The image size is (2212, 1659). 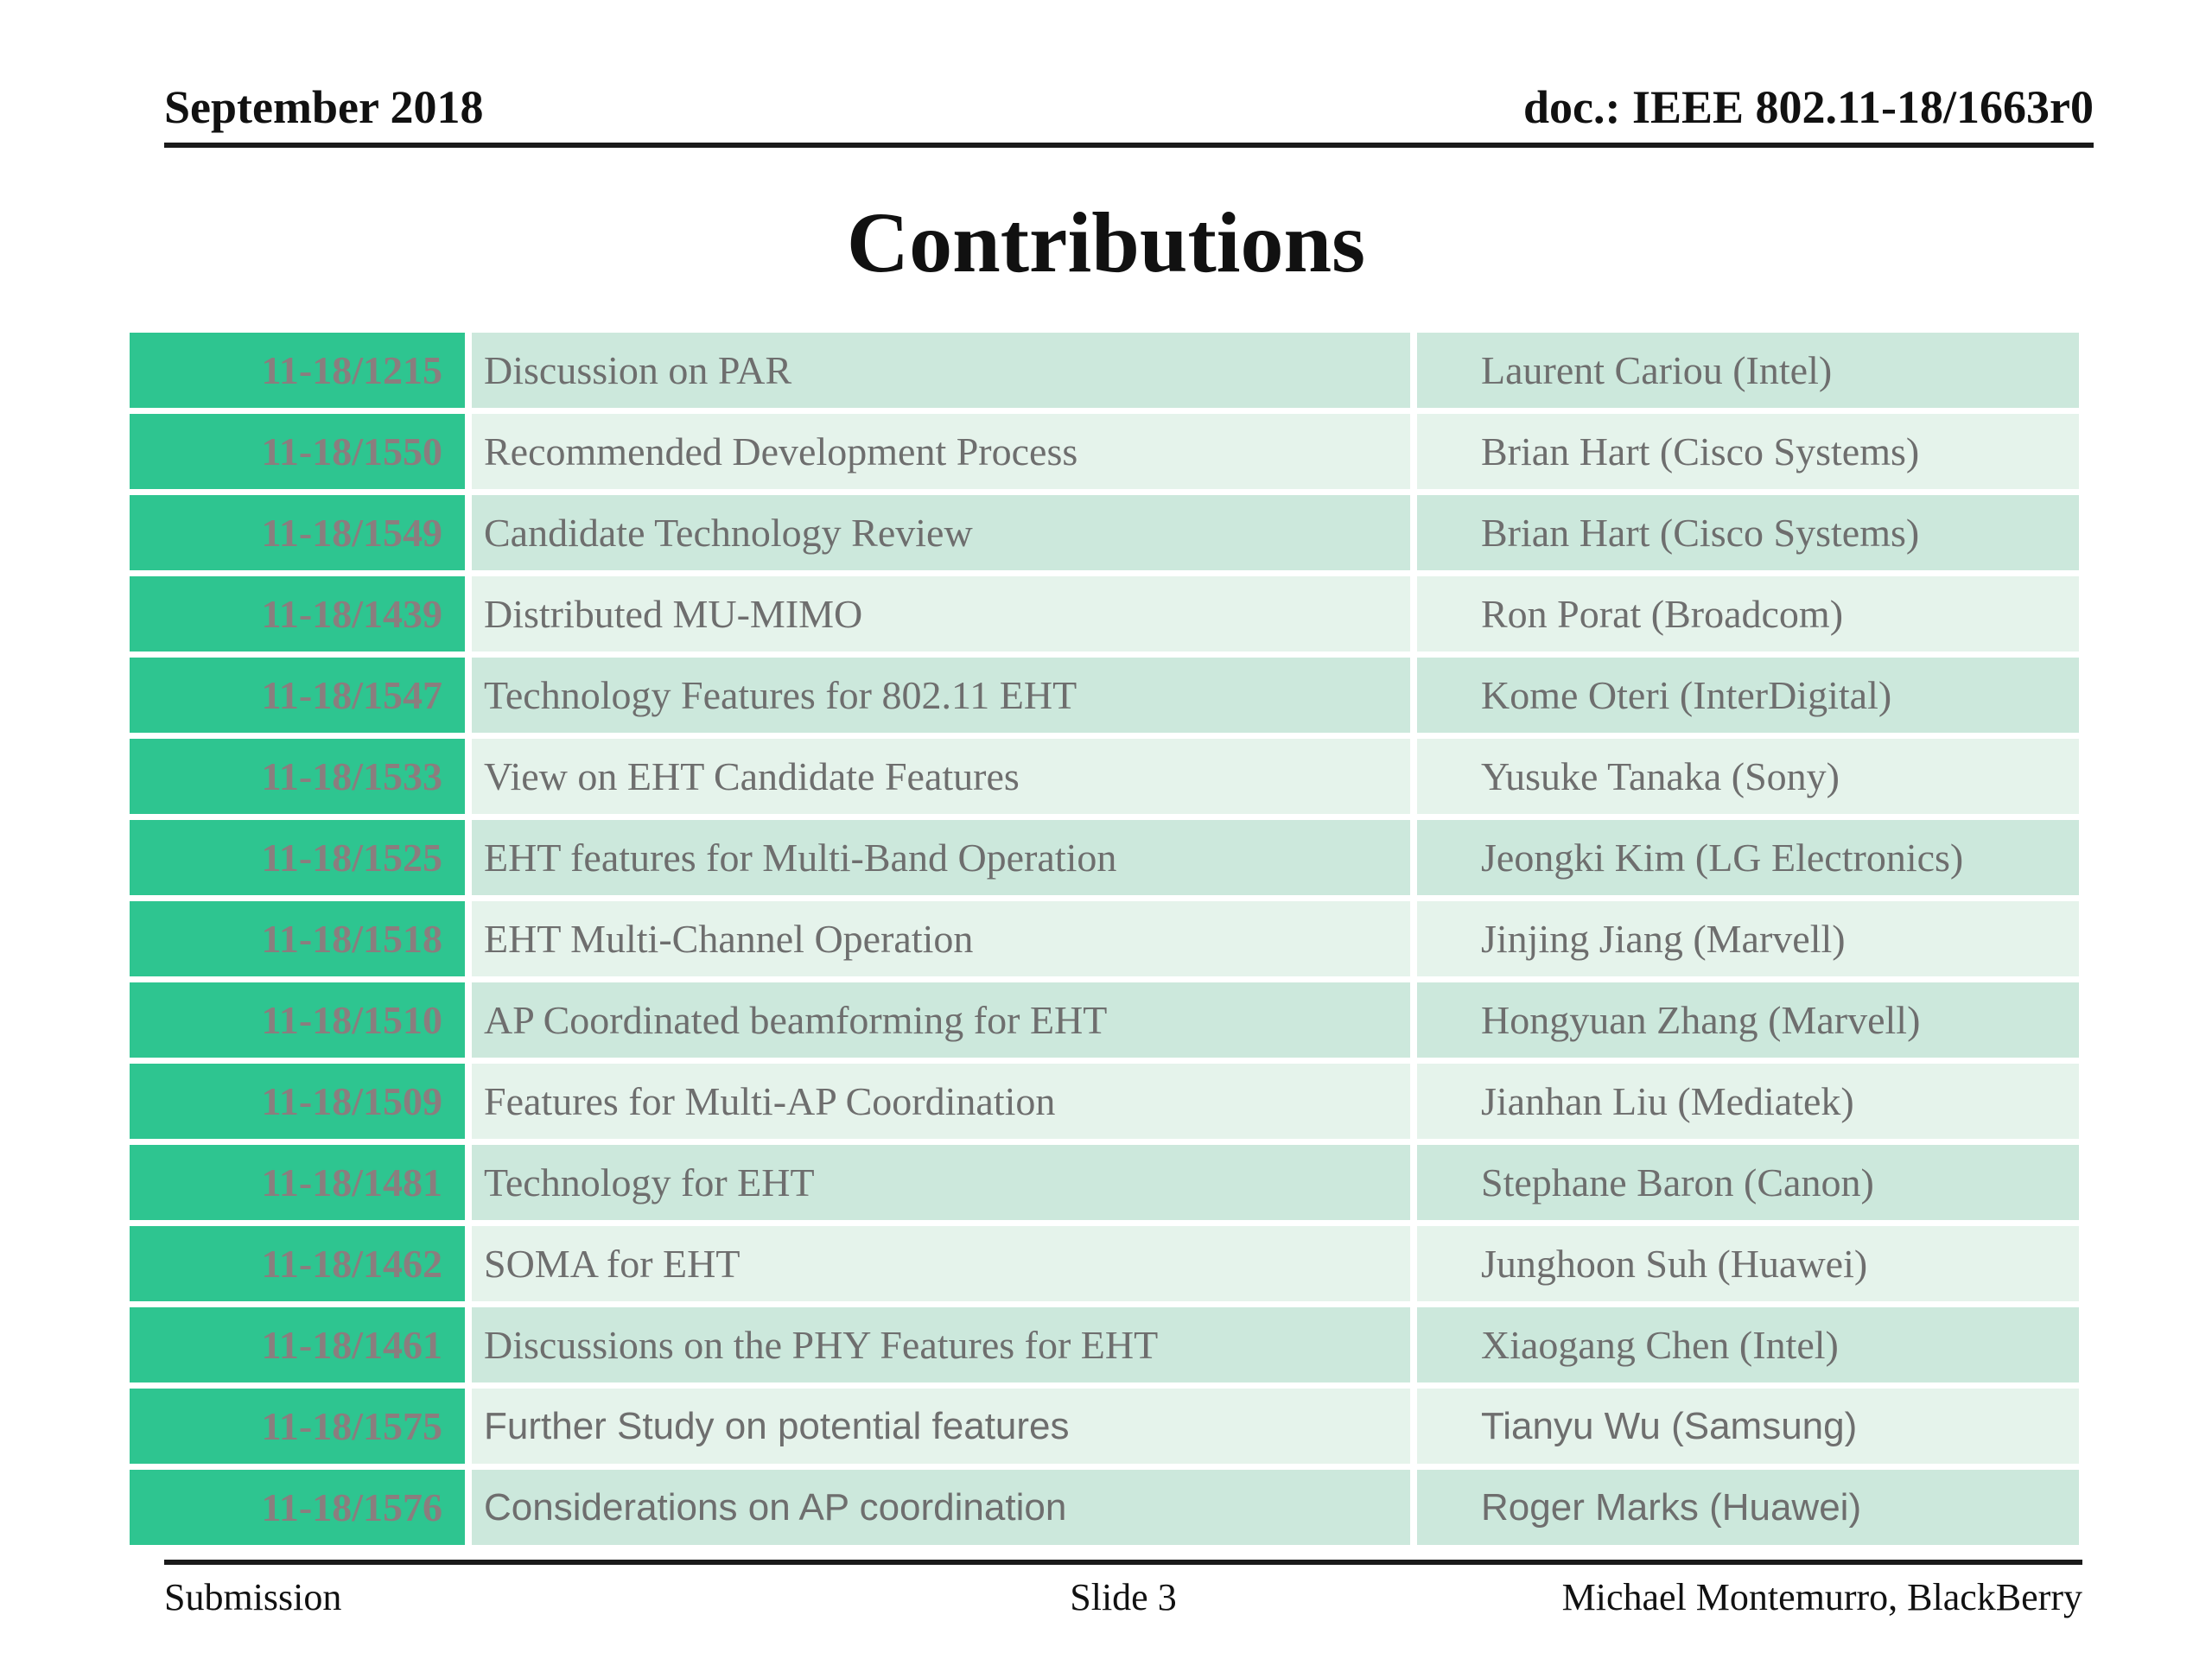 What do you see at coordinates (1821, 1597) in the screenshot?
I see `footer-author: Michael Montemurro, BlackBerry` at bounding box center [1821, 1597].